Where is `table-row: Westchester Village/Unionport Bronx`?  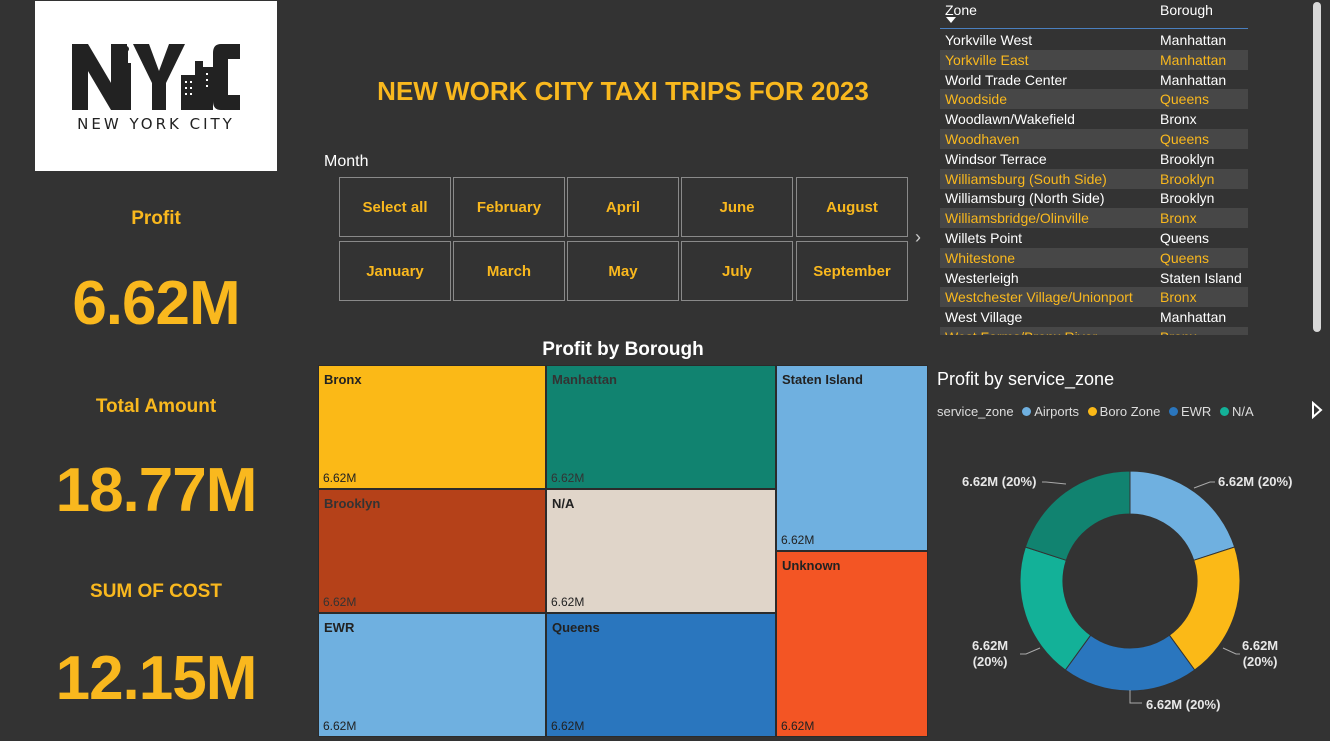 table-row: Westchester Village/Unionport Bronx is located at coordinates (1094, 297).